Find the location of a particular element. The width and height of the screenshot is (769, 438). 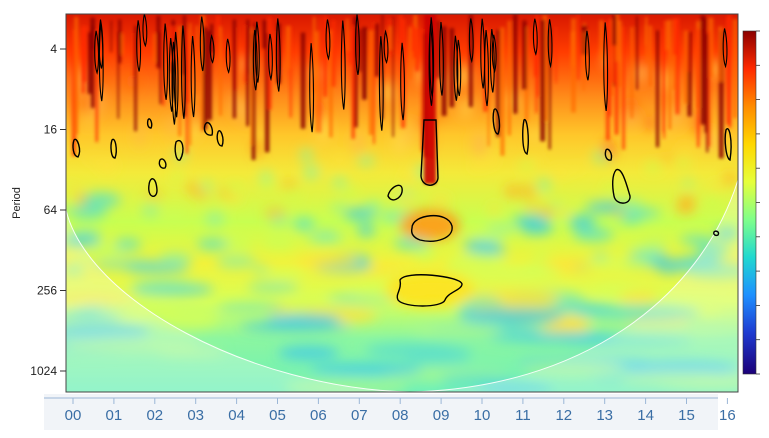

colorbar is located at coordinates (749, 202).